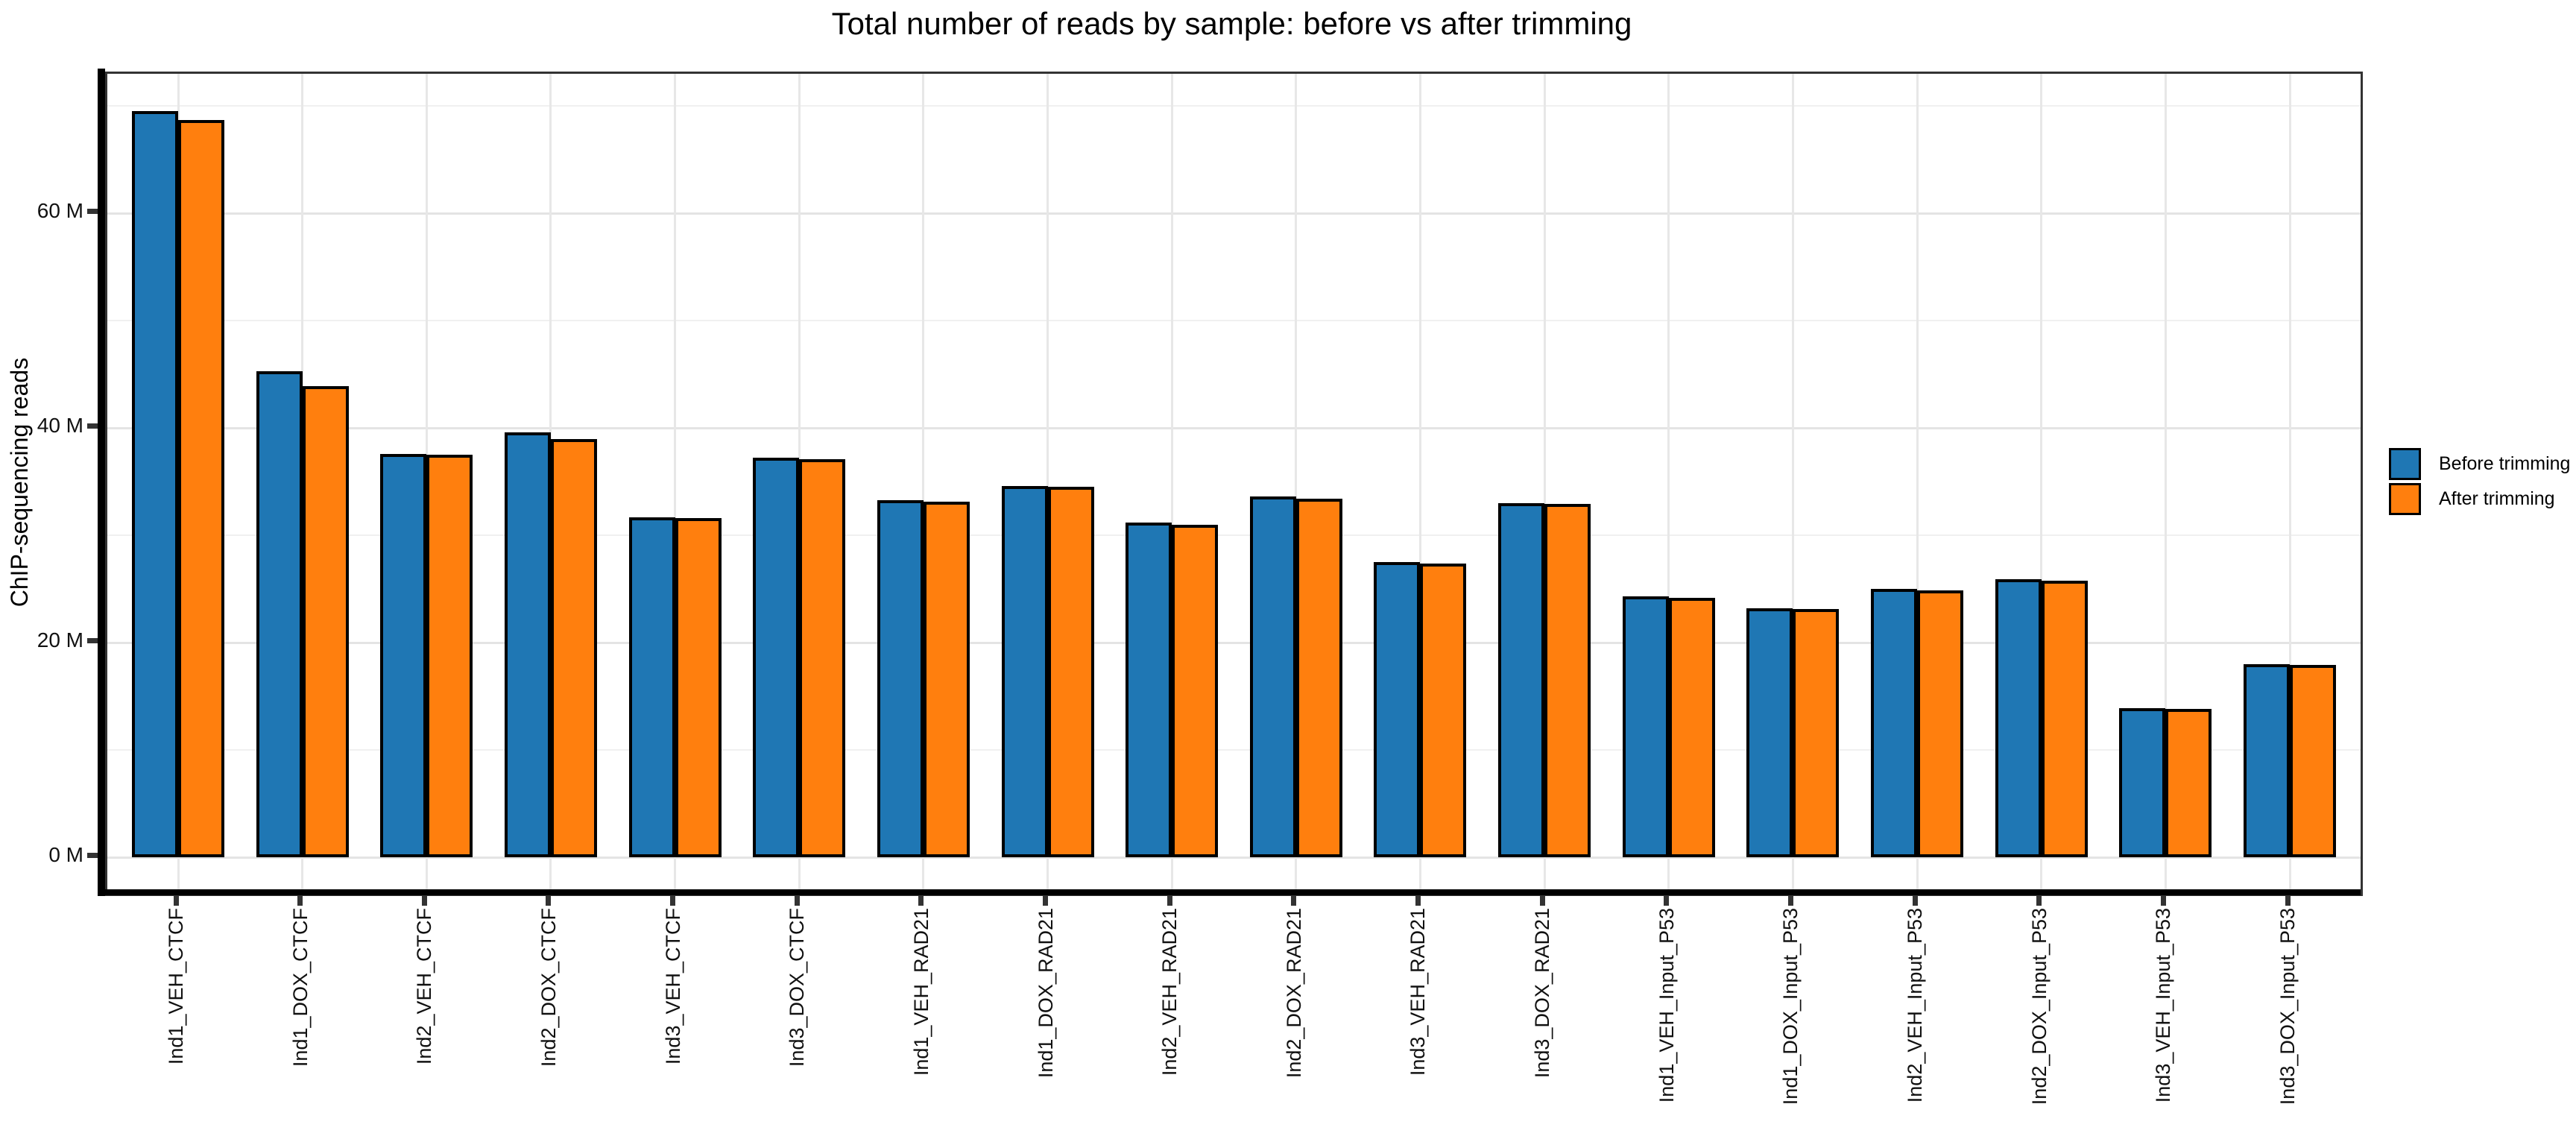 This screenshot has width=2576, height=1145. Describe the element at coordinates (2039, 1007) in the screenshot. I see `x-tick-label: Ind2_DOX_Input_P53` at that location.